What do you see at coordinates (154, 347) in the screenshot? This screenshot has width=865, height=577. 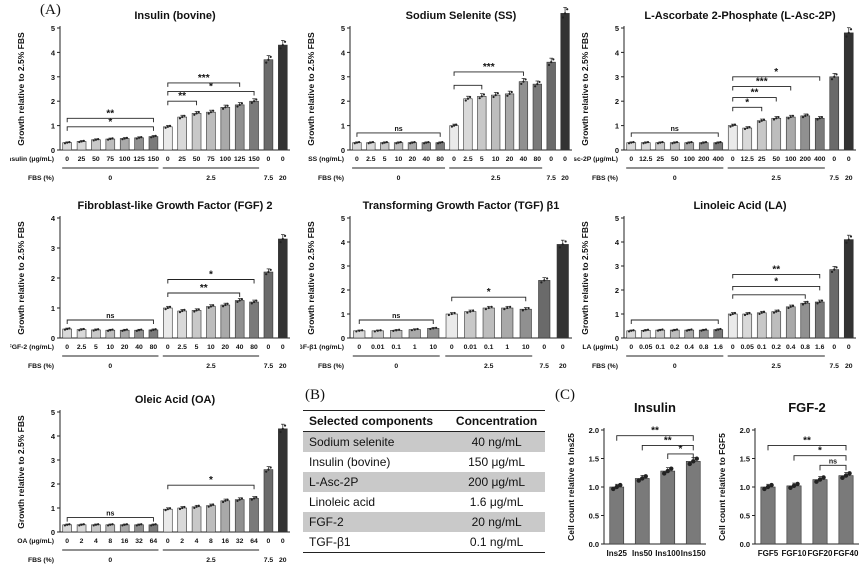 I see `concentration-tick-label: 80` at bounding box center [154, 347].